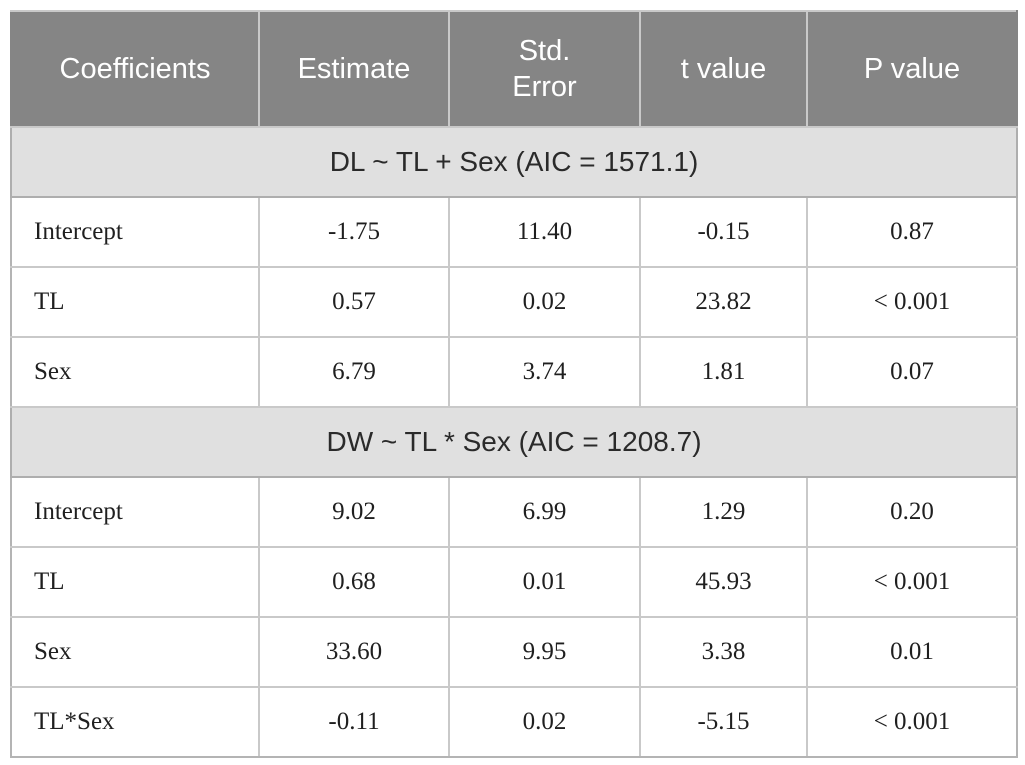 The width and height of the screenshot is (1025, 765). Describe the element at coordinates (544, 512) in the screenshot. I see `cell-std-error: 6.99` at that location.